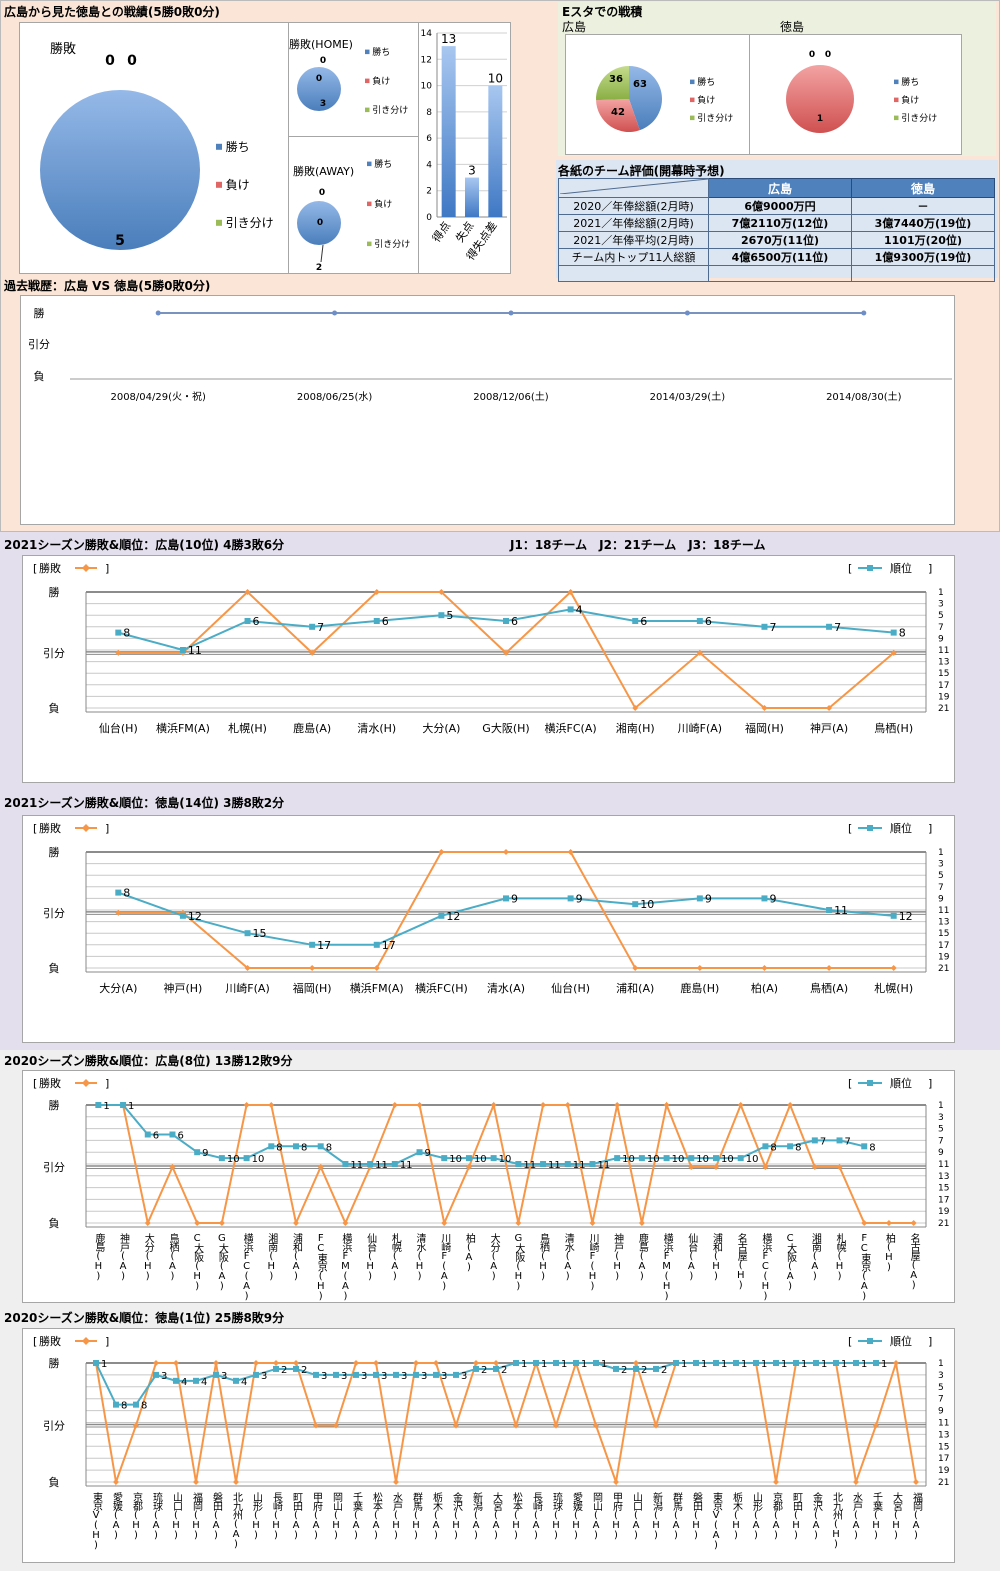 This screenshot has height=1571, width=1000. Describe the element at coordinates (544, 1256) in the screenshot. I see `x-tick-label: 鳥栖(H)` at that location.